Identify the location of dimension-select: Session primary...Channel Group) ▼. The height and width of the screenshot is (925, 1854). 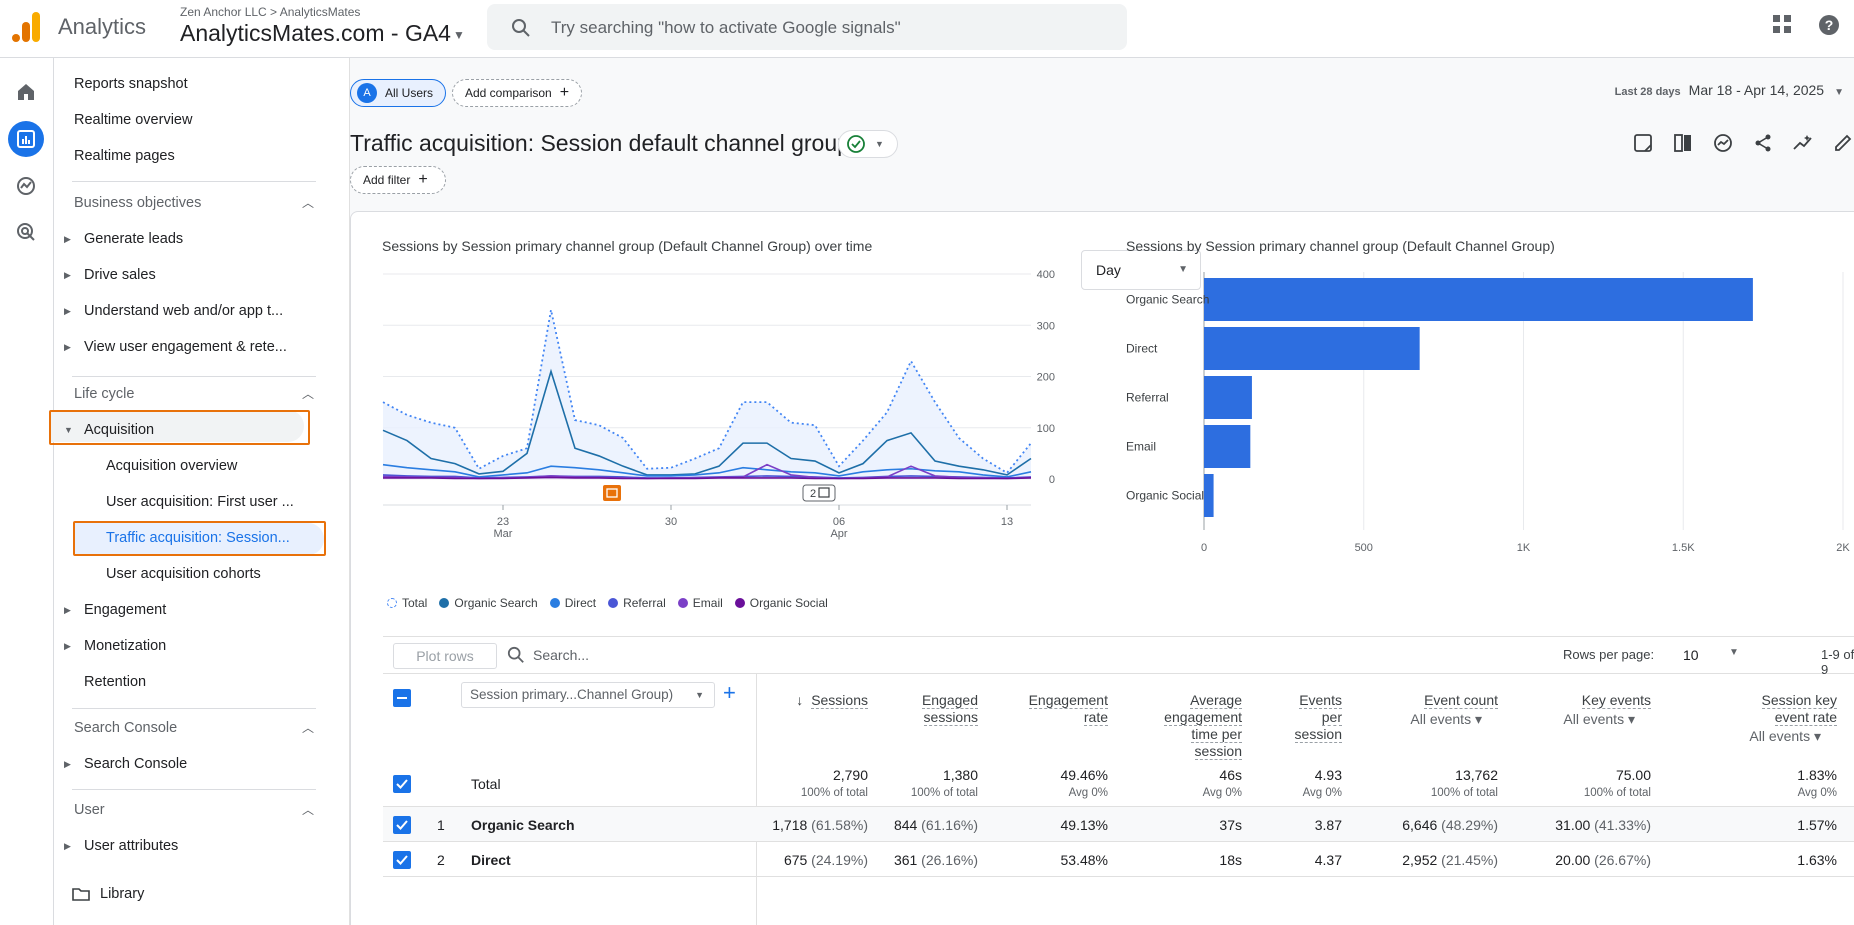
(588, 695).